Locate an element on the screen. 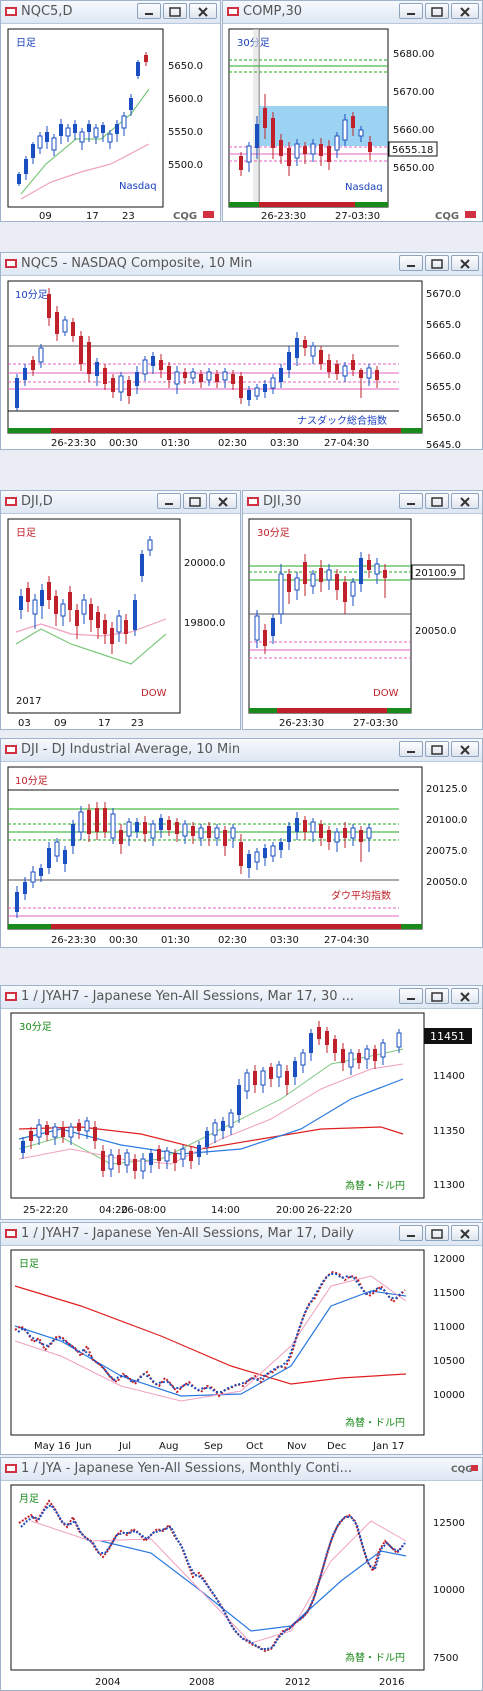 The height and width of the screenshot is (1691, 483). svg-text: 09 is located at coordinates (45, 216).